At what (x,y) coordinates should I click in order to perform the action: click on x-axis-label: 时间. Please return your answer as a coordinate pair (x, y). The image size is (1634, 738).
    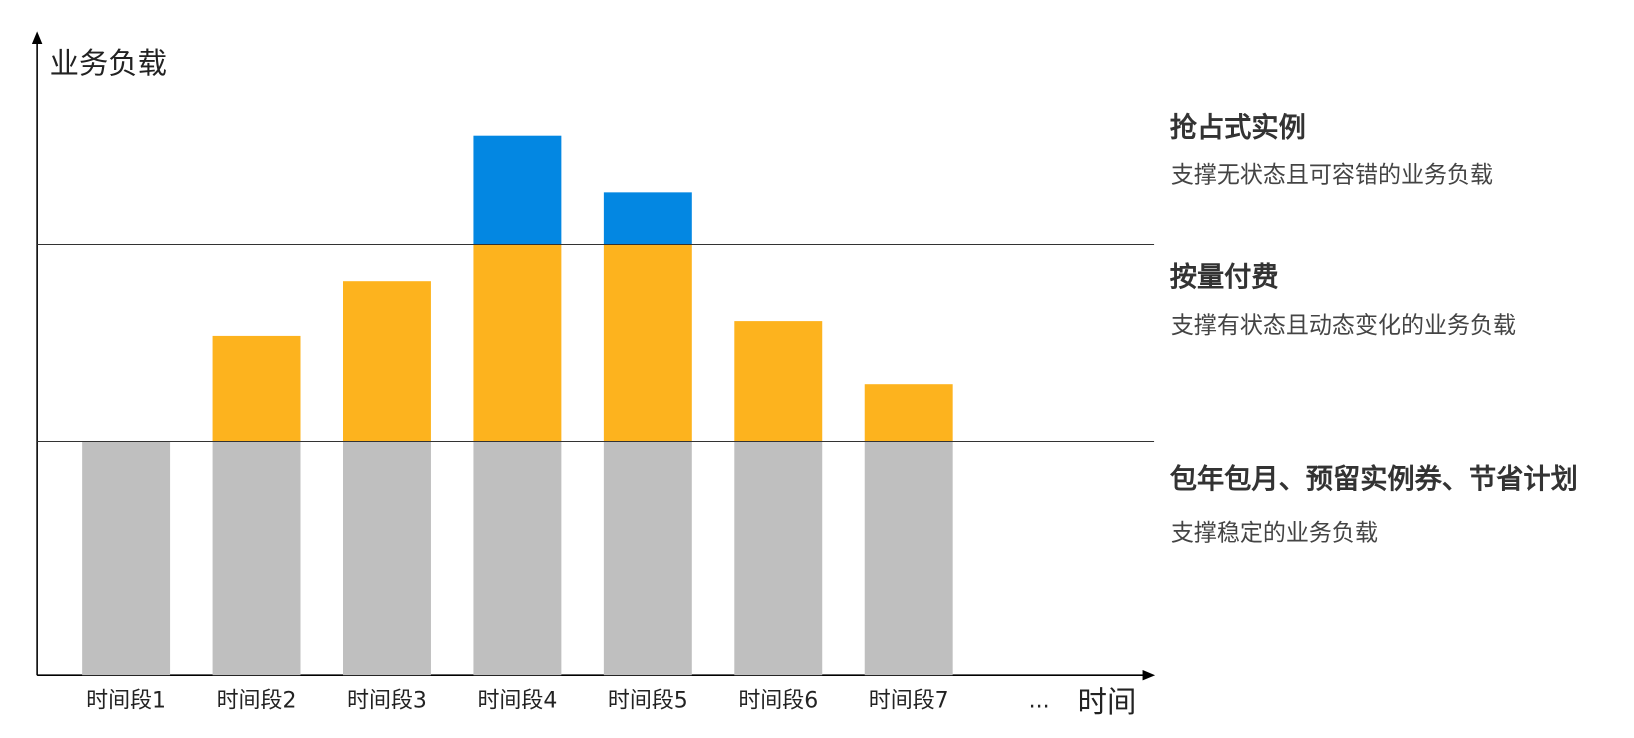
    Looking at the image, I should click on (1107, 702).